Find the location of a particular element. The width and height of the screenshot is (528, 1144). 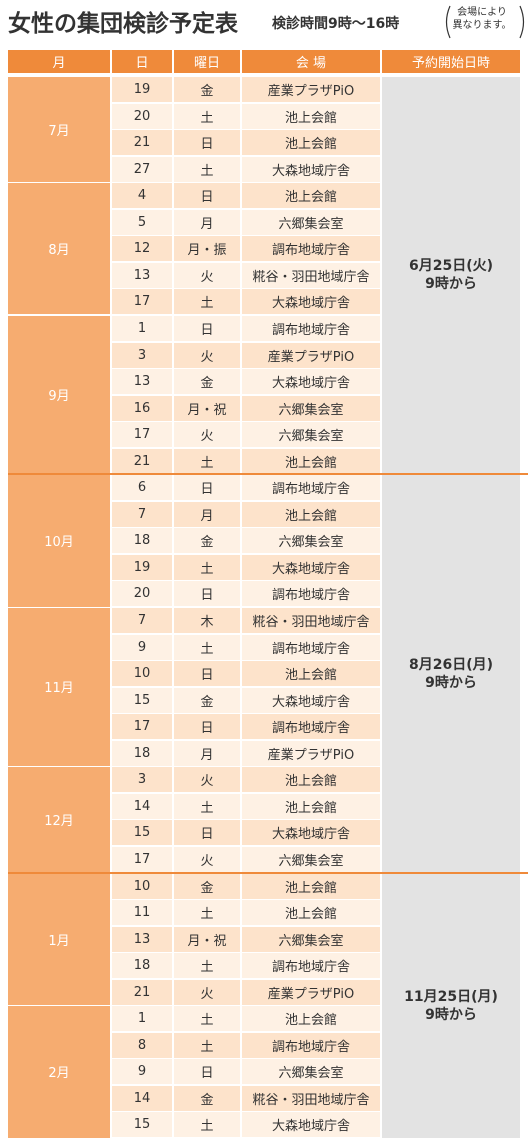

cell: 20 is located at coordinates (142, 116).